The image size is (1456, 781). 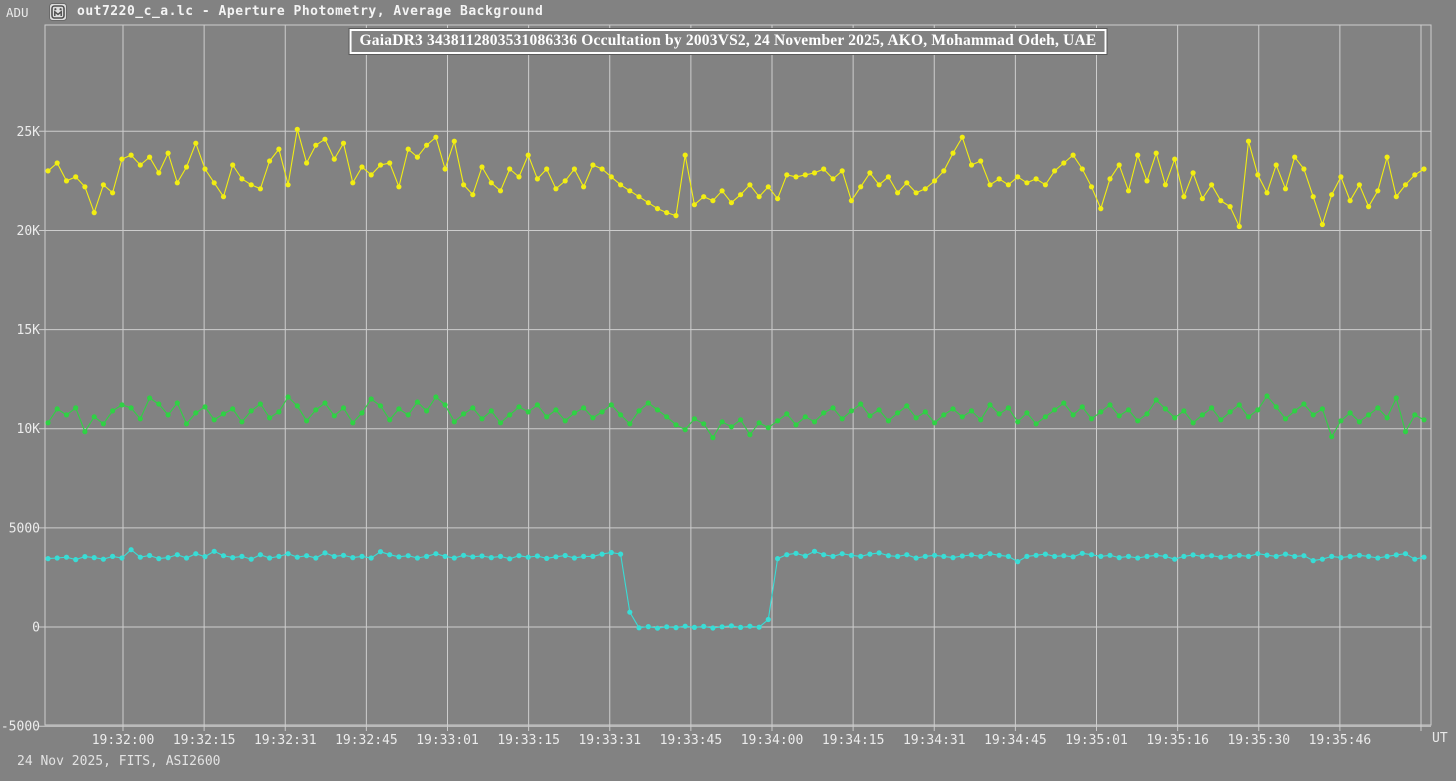 I want to click on x-tick-label: 19:32:00, so click(x=123, y=740).